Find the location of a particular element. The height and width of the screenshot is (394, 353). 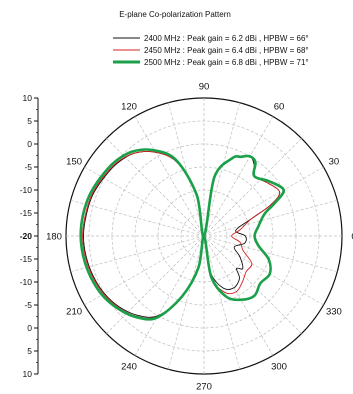

angle-label: 120 is located at coordinates (129, 107).